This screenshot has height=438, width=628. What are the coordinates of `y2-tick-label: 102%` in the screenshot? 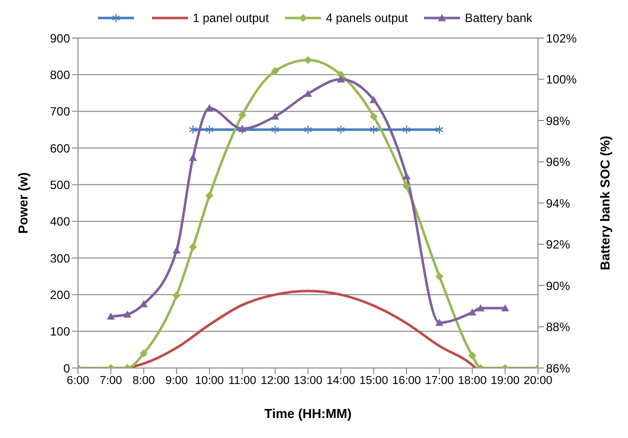 It's located at (562, 38).